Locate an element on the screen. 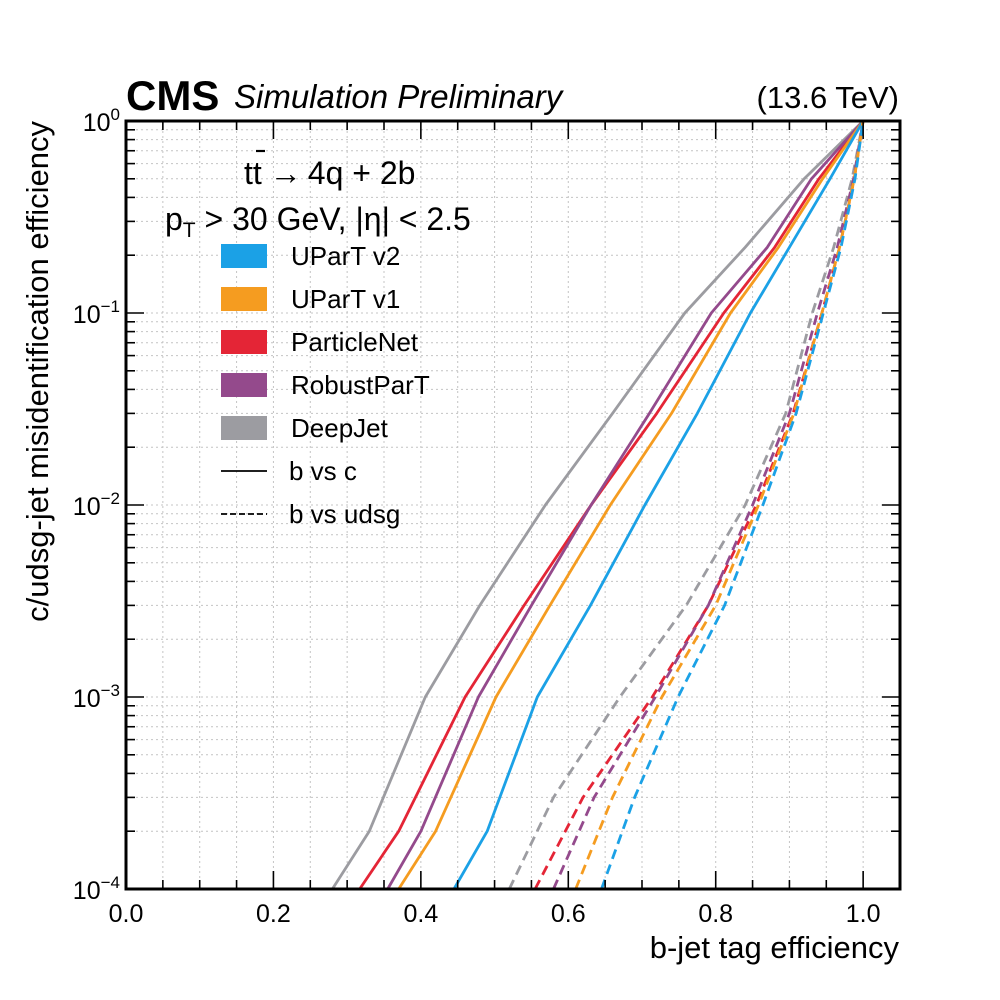 The width and height of the screenshot is (1000, 1000). legend-label: ParticleNet is located at coordinates (355, 342).